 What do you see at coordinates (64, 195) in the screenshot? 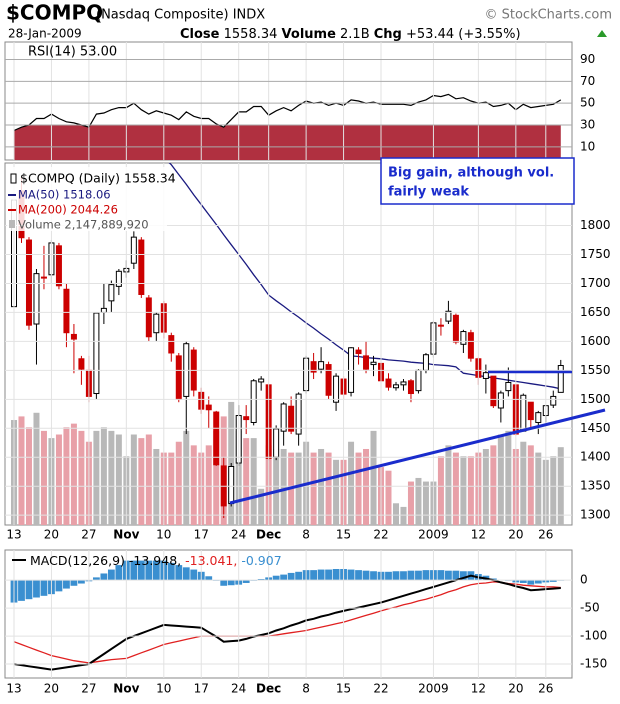
I see `legend-ma50: MA(50) 1518.06` at bounding box center [64, 195].